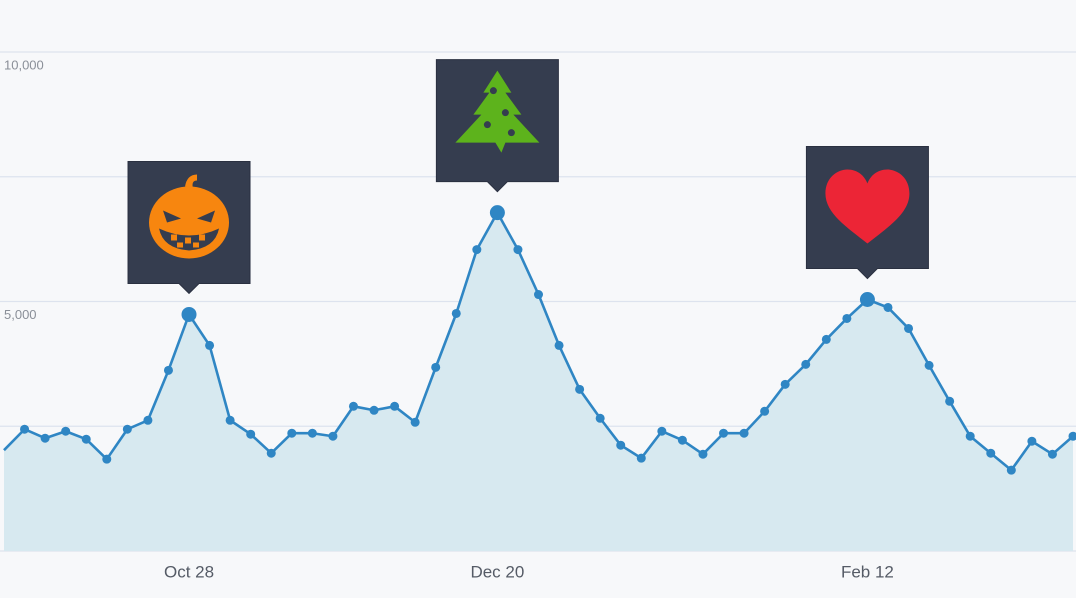 The height and width of the screenshot is (598, 1076). I want to click on pumpkin-teeth, so click(188, 241).